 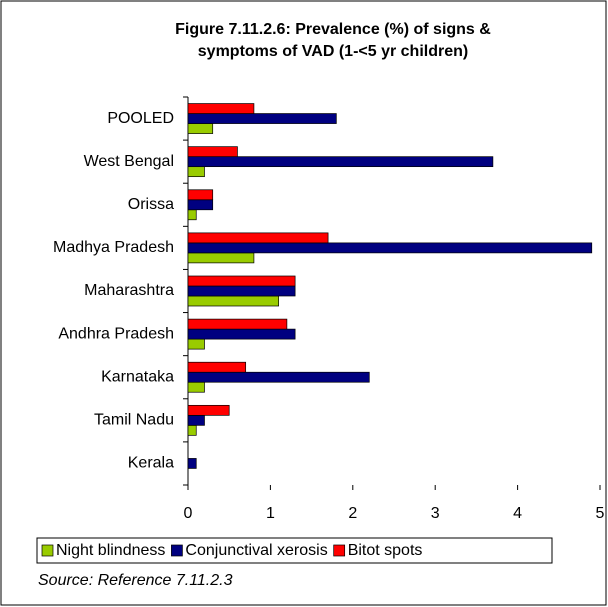 I want to click on legend-label: Conjunctival xerosis, so click(x=256, y=550).